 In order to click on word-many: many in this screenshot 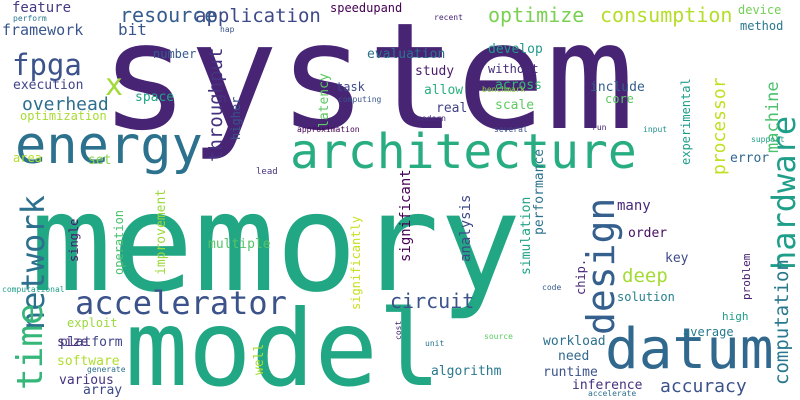, I will do `click(634, 206)`.